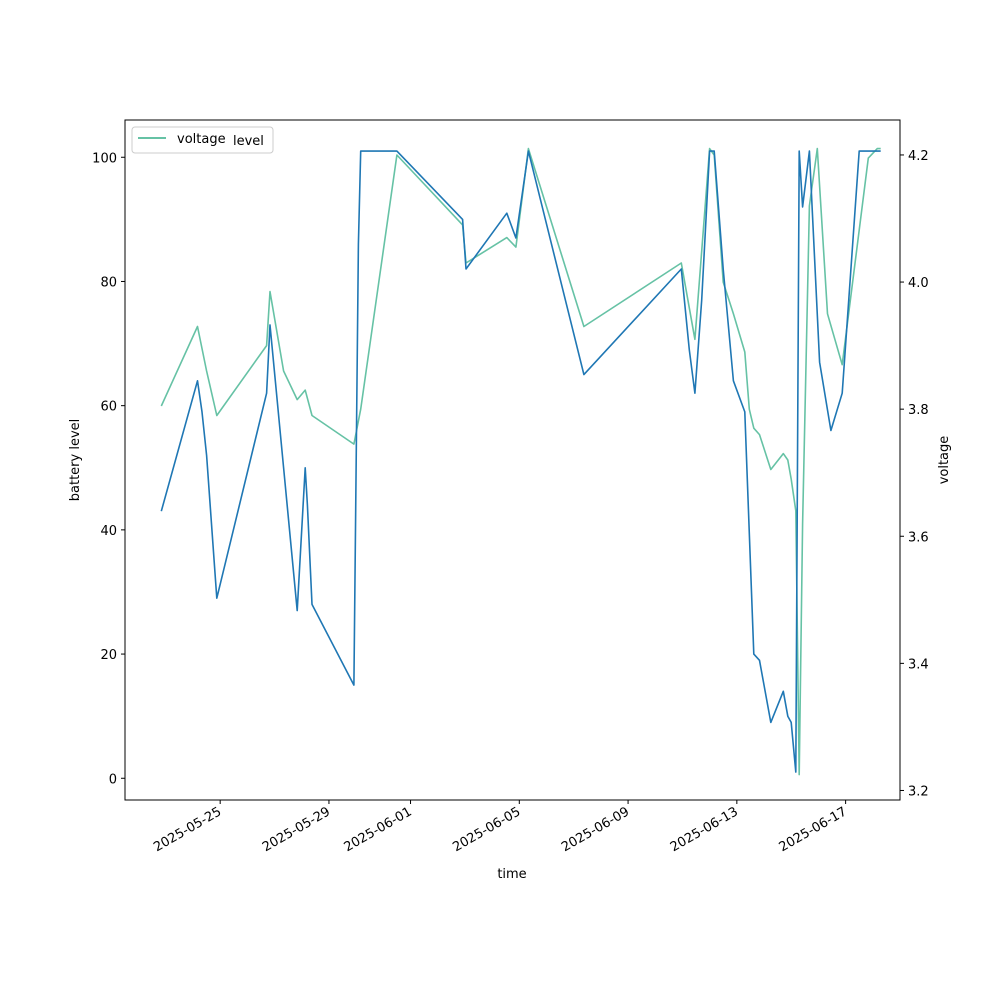 This screenshot has width=1000, height=1004. I want to click on y-left-tick-label: 80, so click(108, 282).